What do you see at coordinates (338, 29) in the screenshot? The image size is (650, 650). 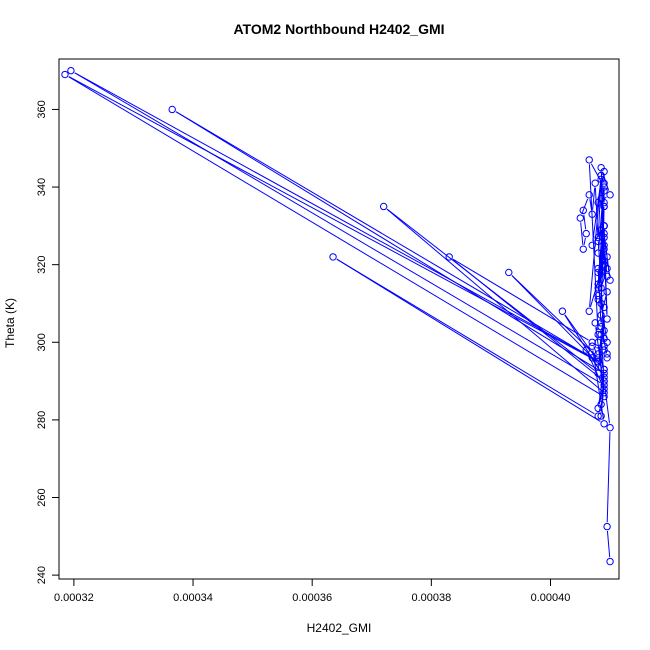 I see `chart-title: ATOM2 Northbound H2402_GMI` at bounding box center [338, 29].